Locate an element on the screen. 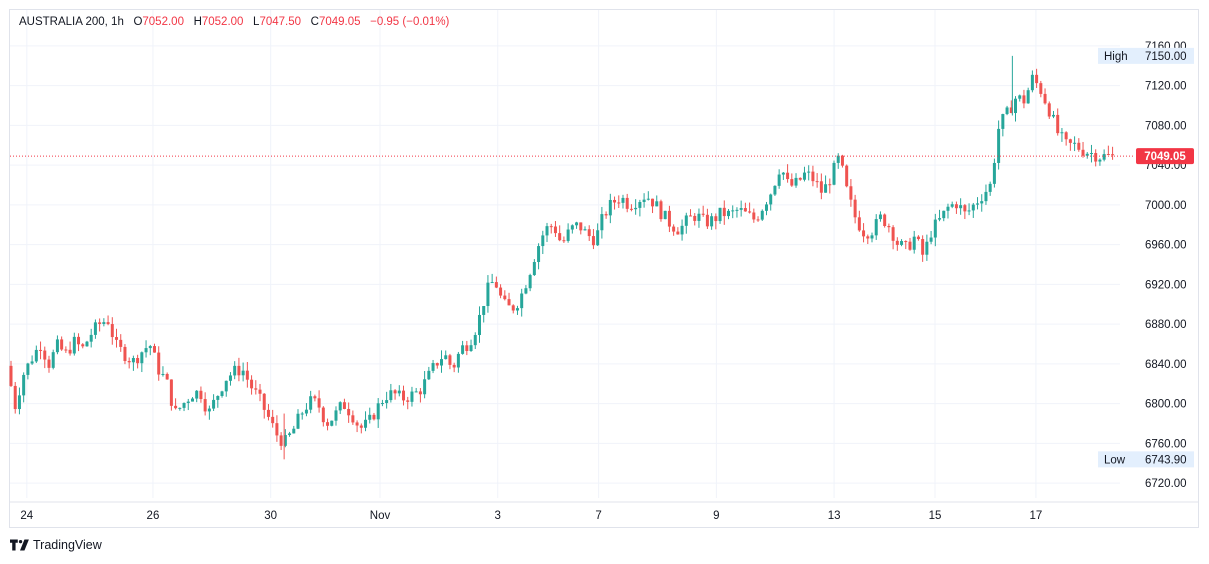  y-tick-label: 6880.00 is located at coordinates (1166, 325).